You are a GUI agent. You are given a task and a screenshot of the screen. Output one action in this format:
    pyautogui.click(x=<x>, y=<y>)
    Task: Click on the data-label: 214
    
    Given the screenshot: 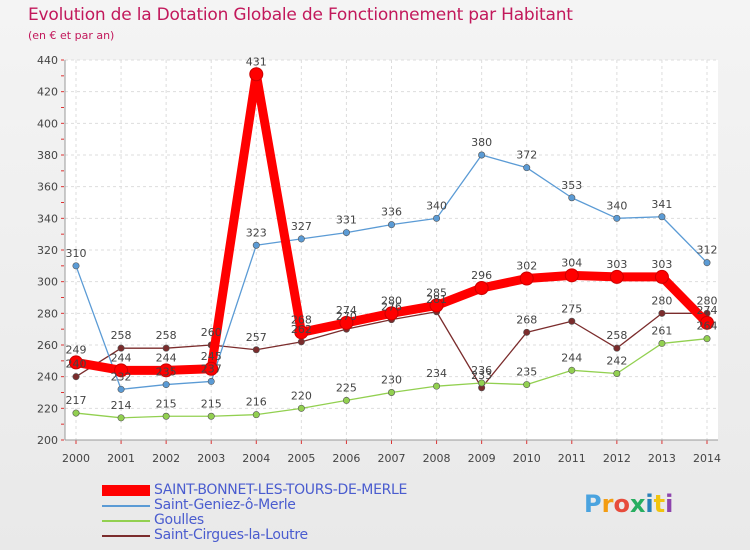 What is the action you would take?
    pyautogui.click(x=121, y=405)
    